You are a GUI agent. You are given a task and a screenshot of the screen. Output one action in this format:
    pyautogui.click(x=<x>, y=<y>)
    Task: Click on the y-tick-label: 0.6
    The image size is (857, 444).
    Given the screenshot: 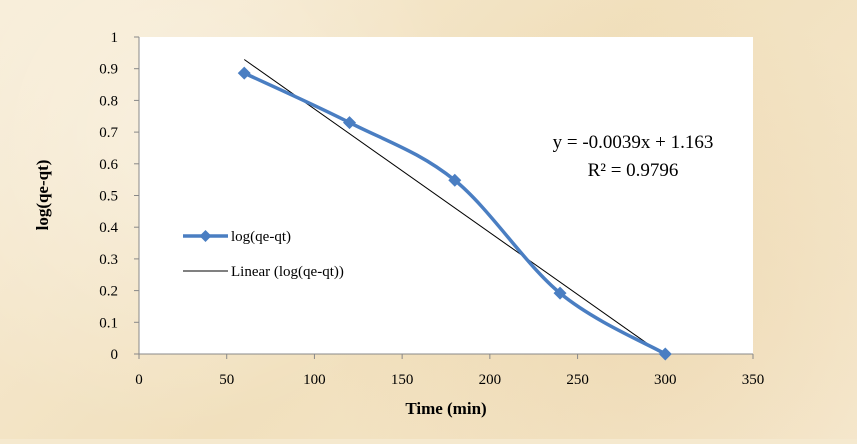 What is the action you would take?
    pyautogui.click(x=108, y=165)
    